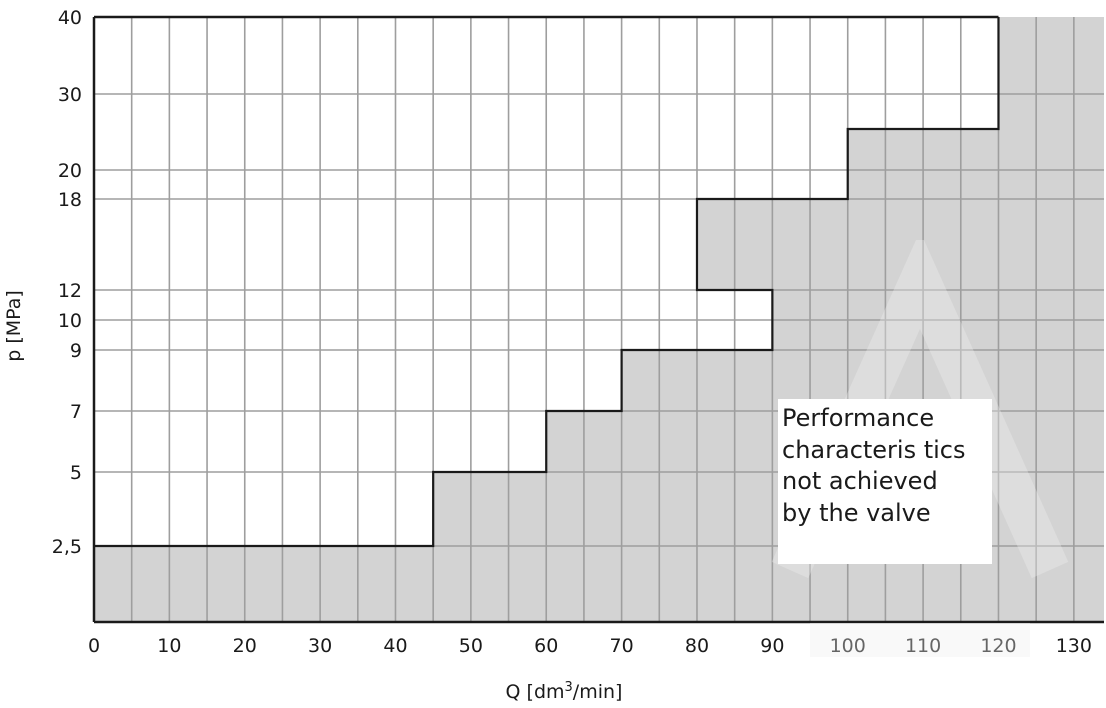 The image size is (1106, 708). Describe the element at coordinates (622, 646) in the screenshot. I see `x-tick-label: 70` at that location.